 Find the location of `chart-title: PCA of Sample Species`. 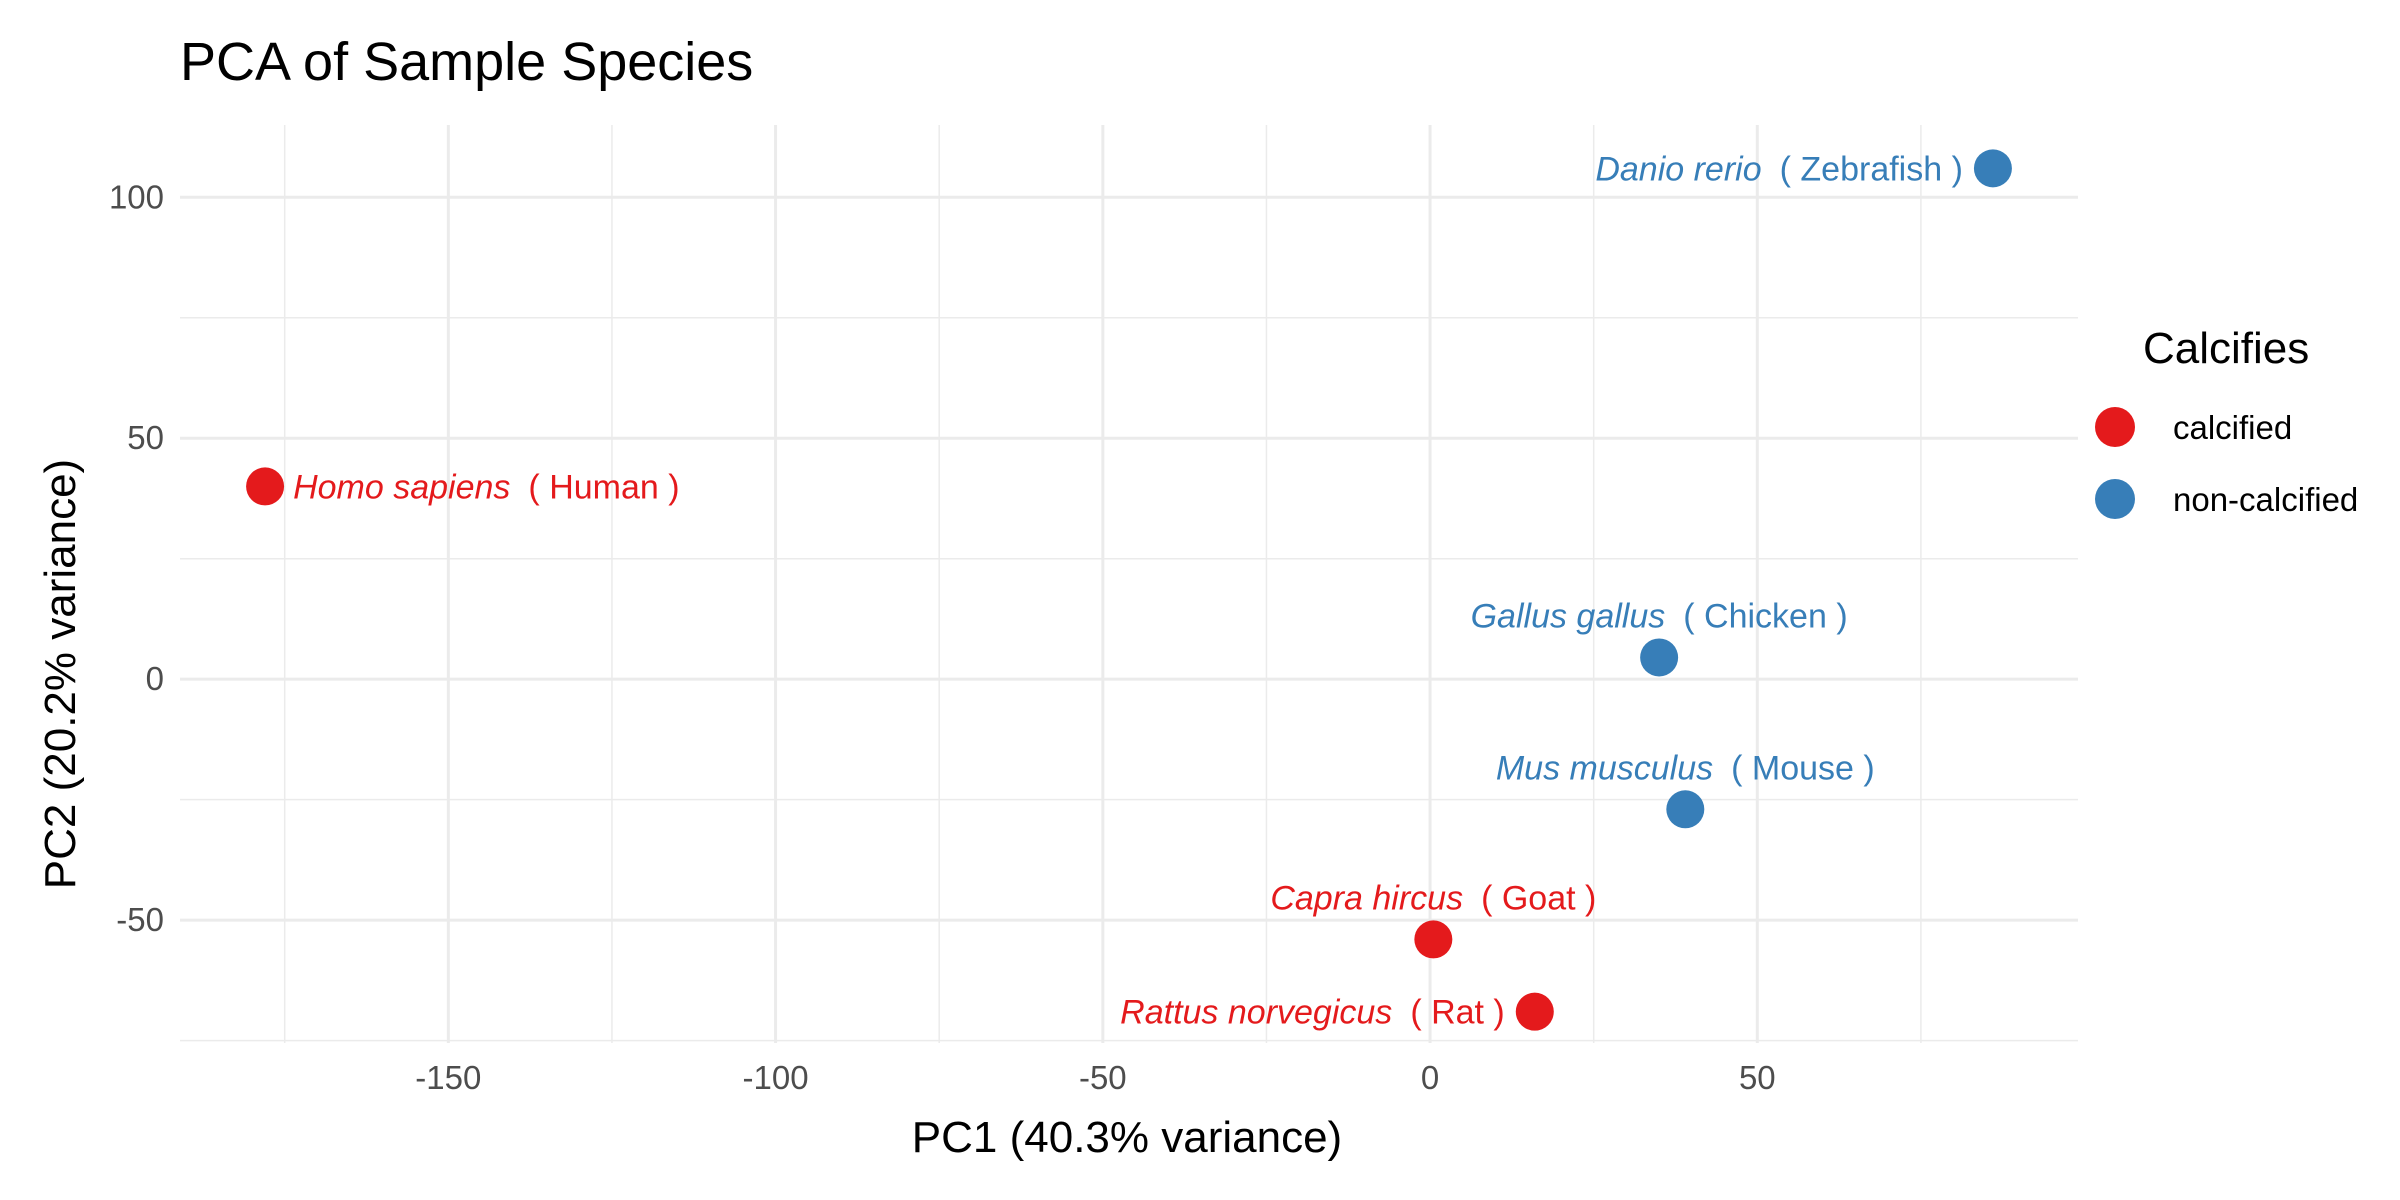

chart-title: PCA of Sample Species is located at coordinates (466, 62).